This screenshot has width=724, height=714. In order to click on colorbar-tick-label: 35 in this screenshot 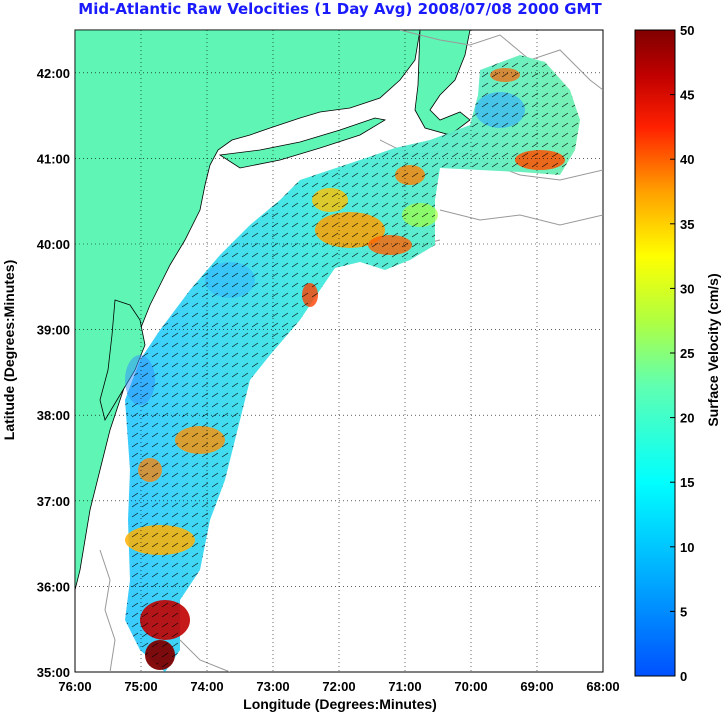, I will do `click(687, 224)`.